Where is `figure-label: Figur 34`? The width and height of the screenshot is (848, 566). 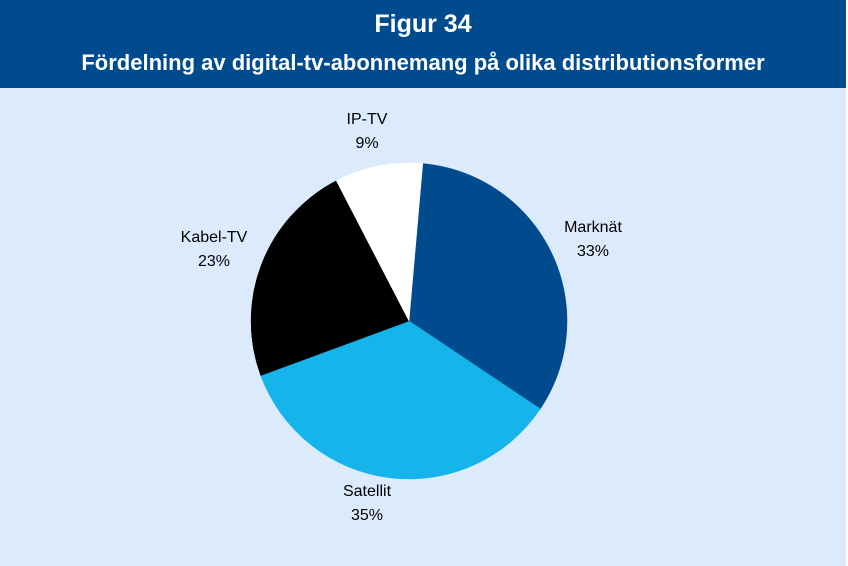 figure-label: Figur 34 is located at coordinates (423, 24).